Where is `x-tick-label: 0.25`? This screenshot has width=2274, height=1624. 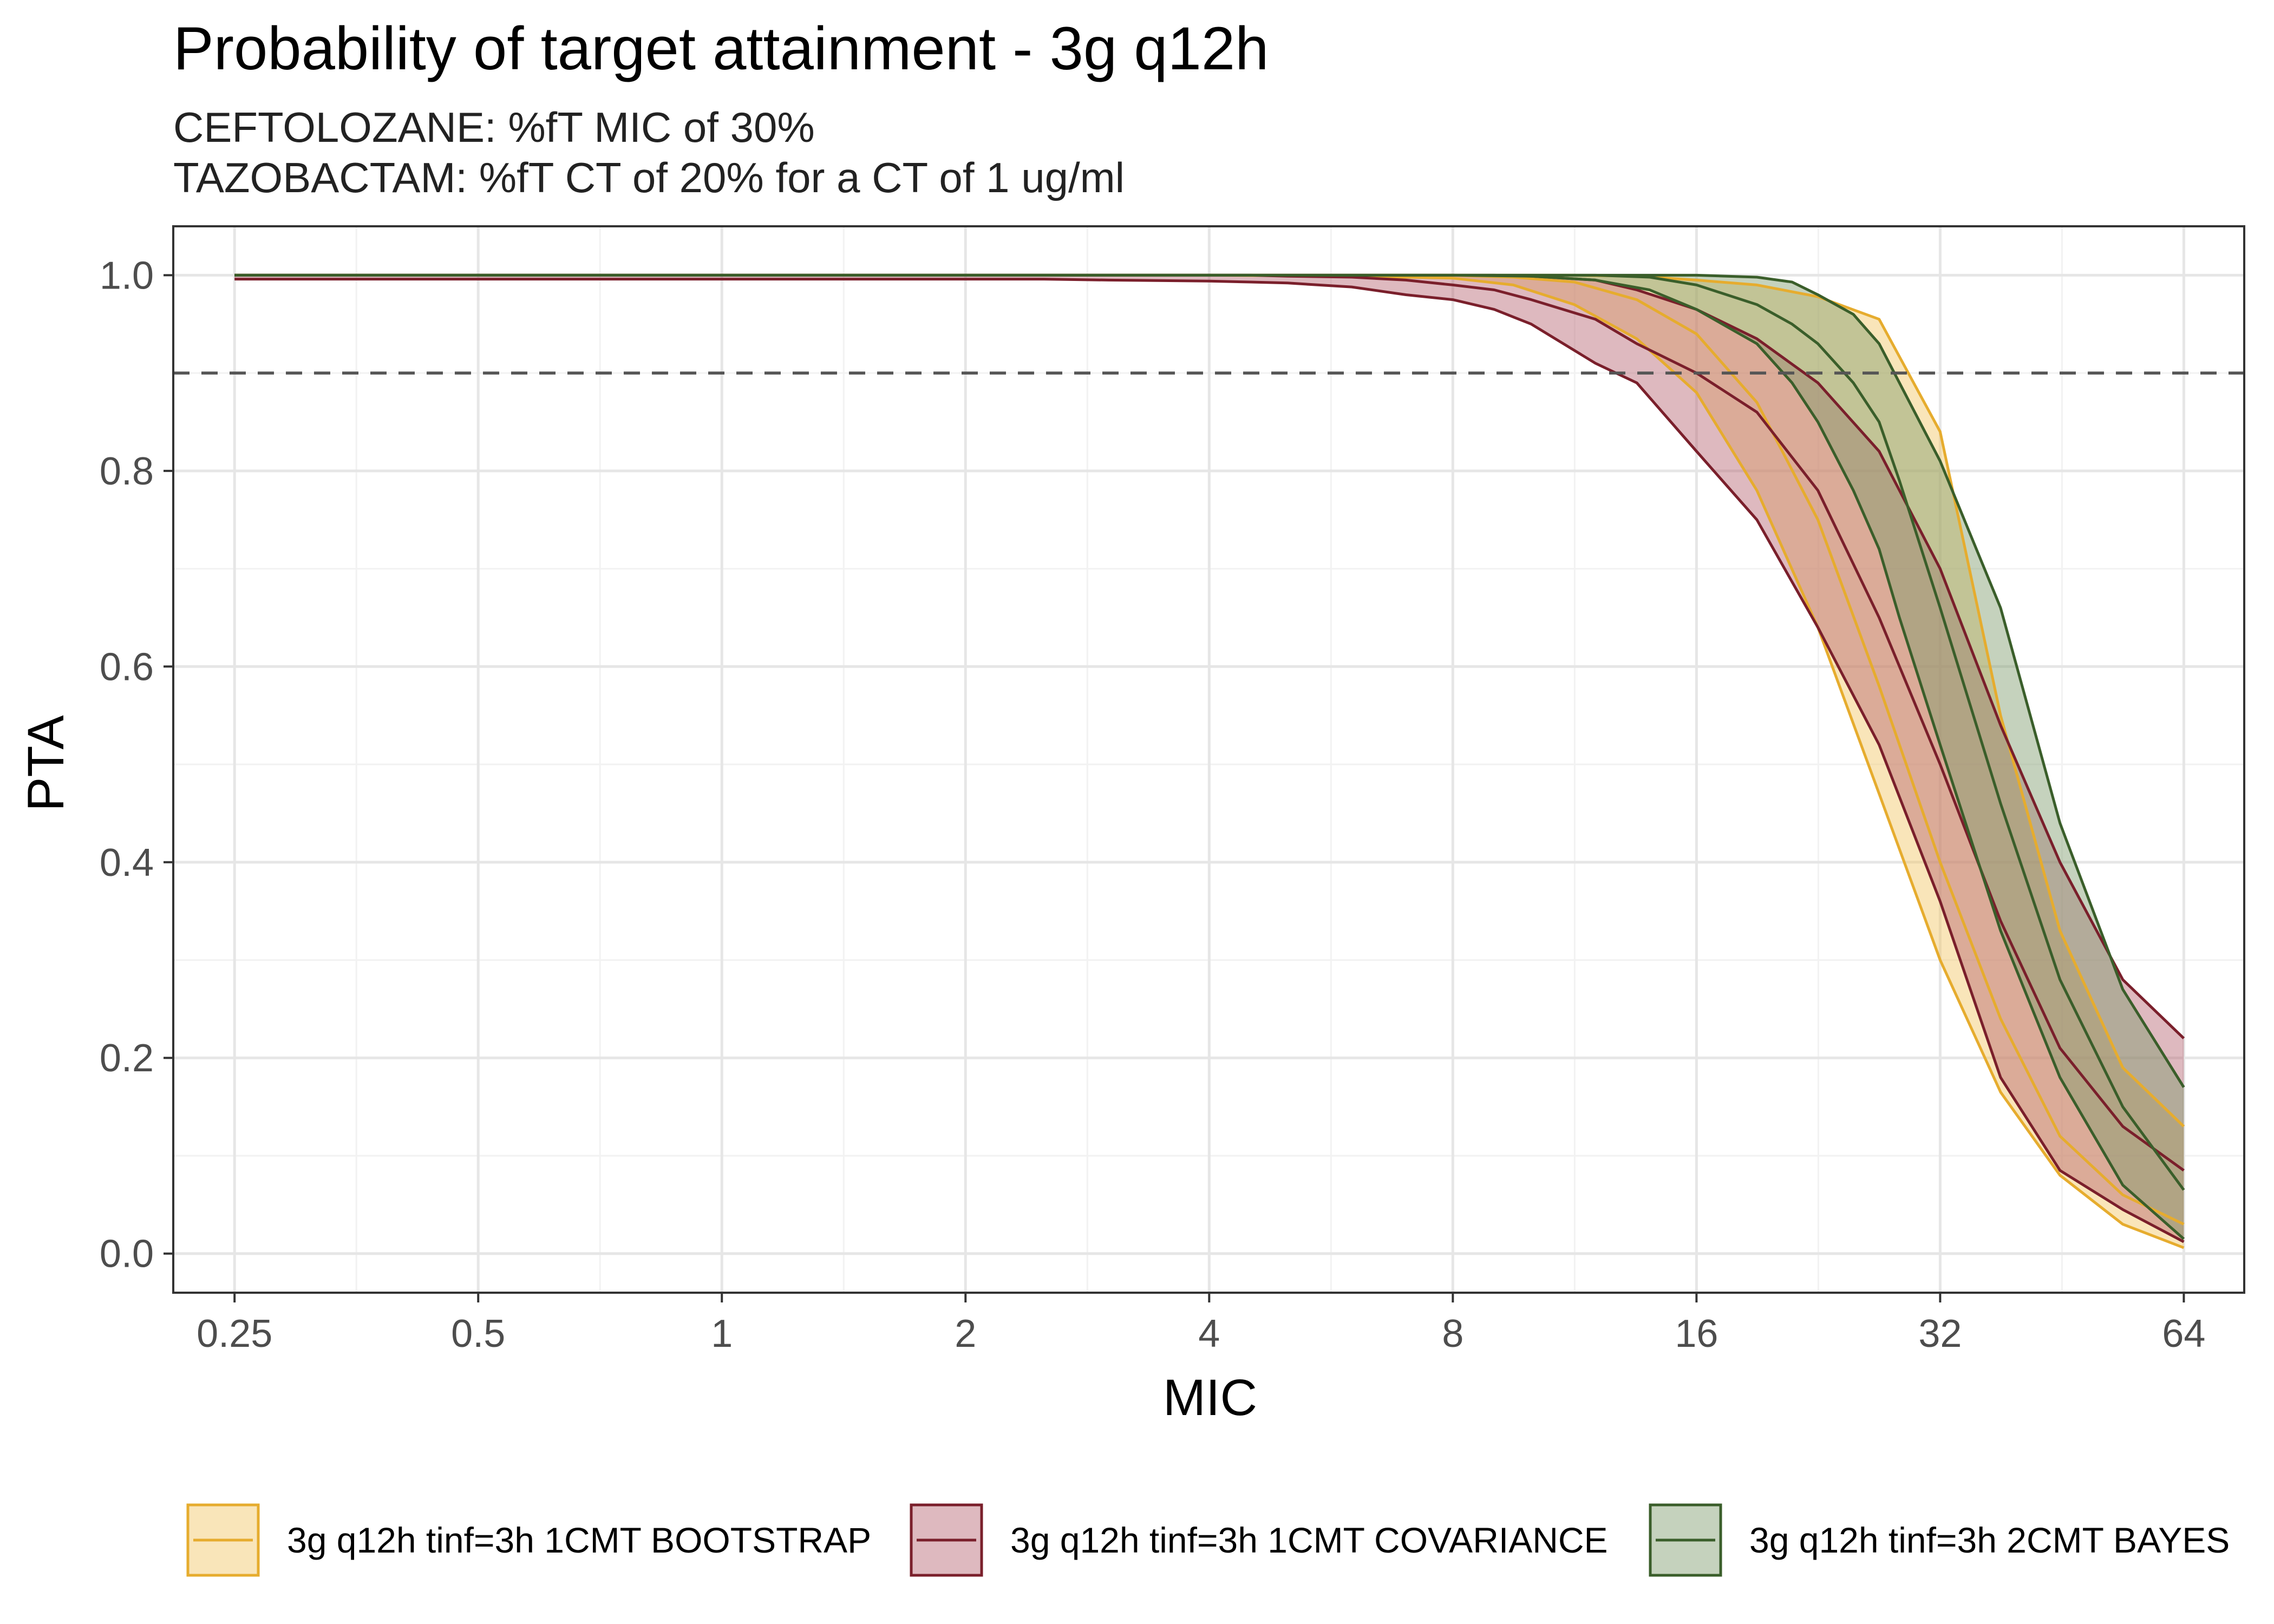
x-tick-label: 0.25 is located at coordinates (235, 1333).